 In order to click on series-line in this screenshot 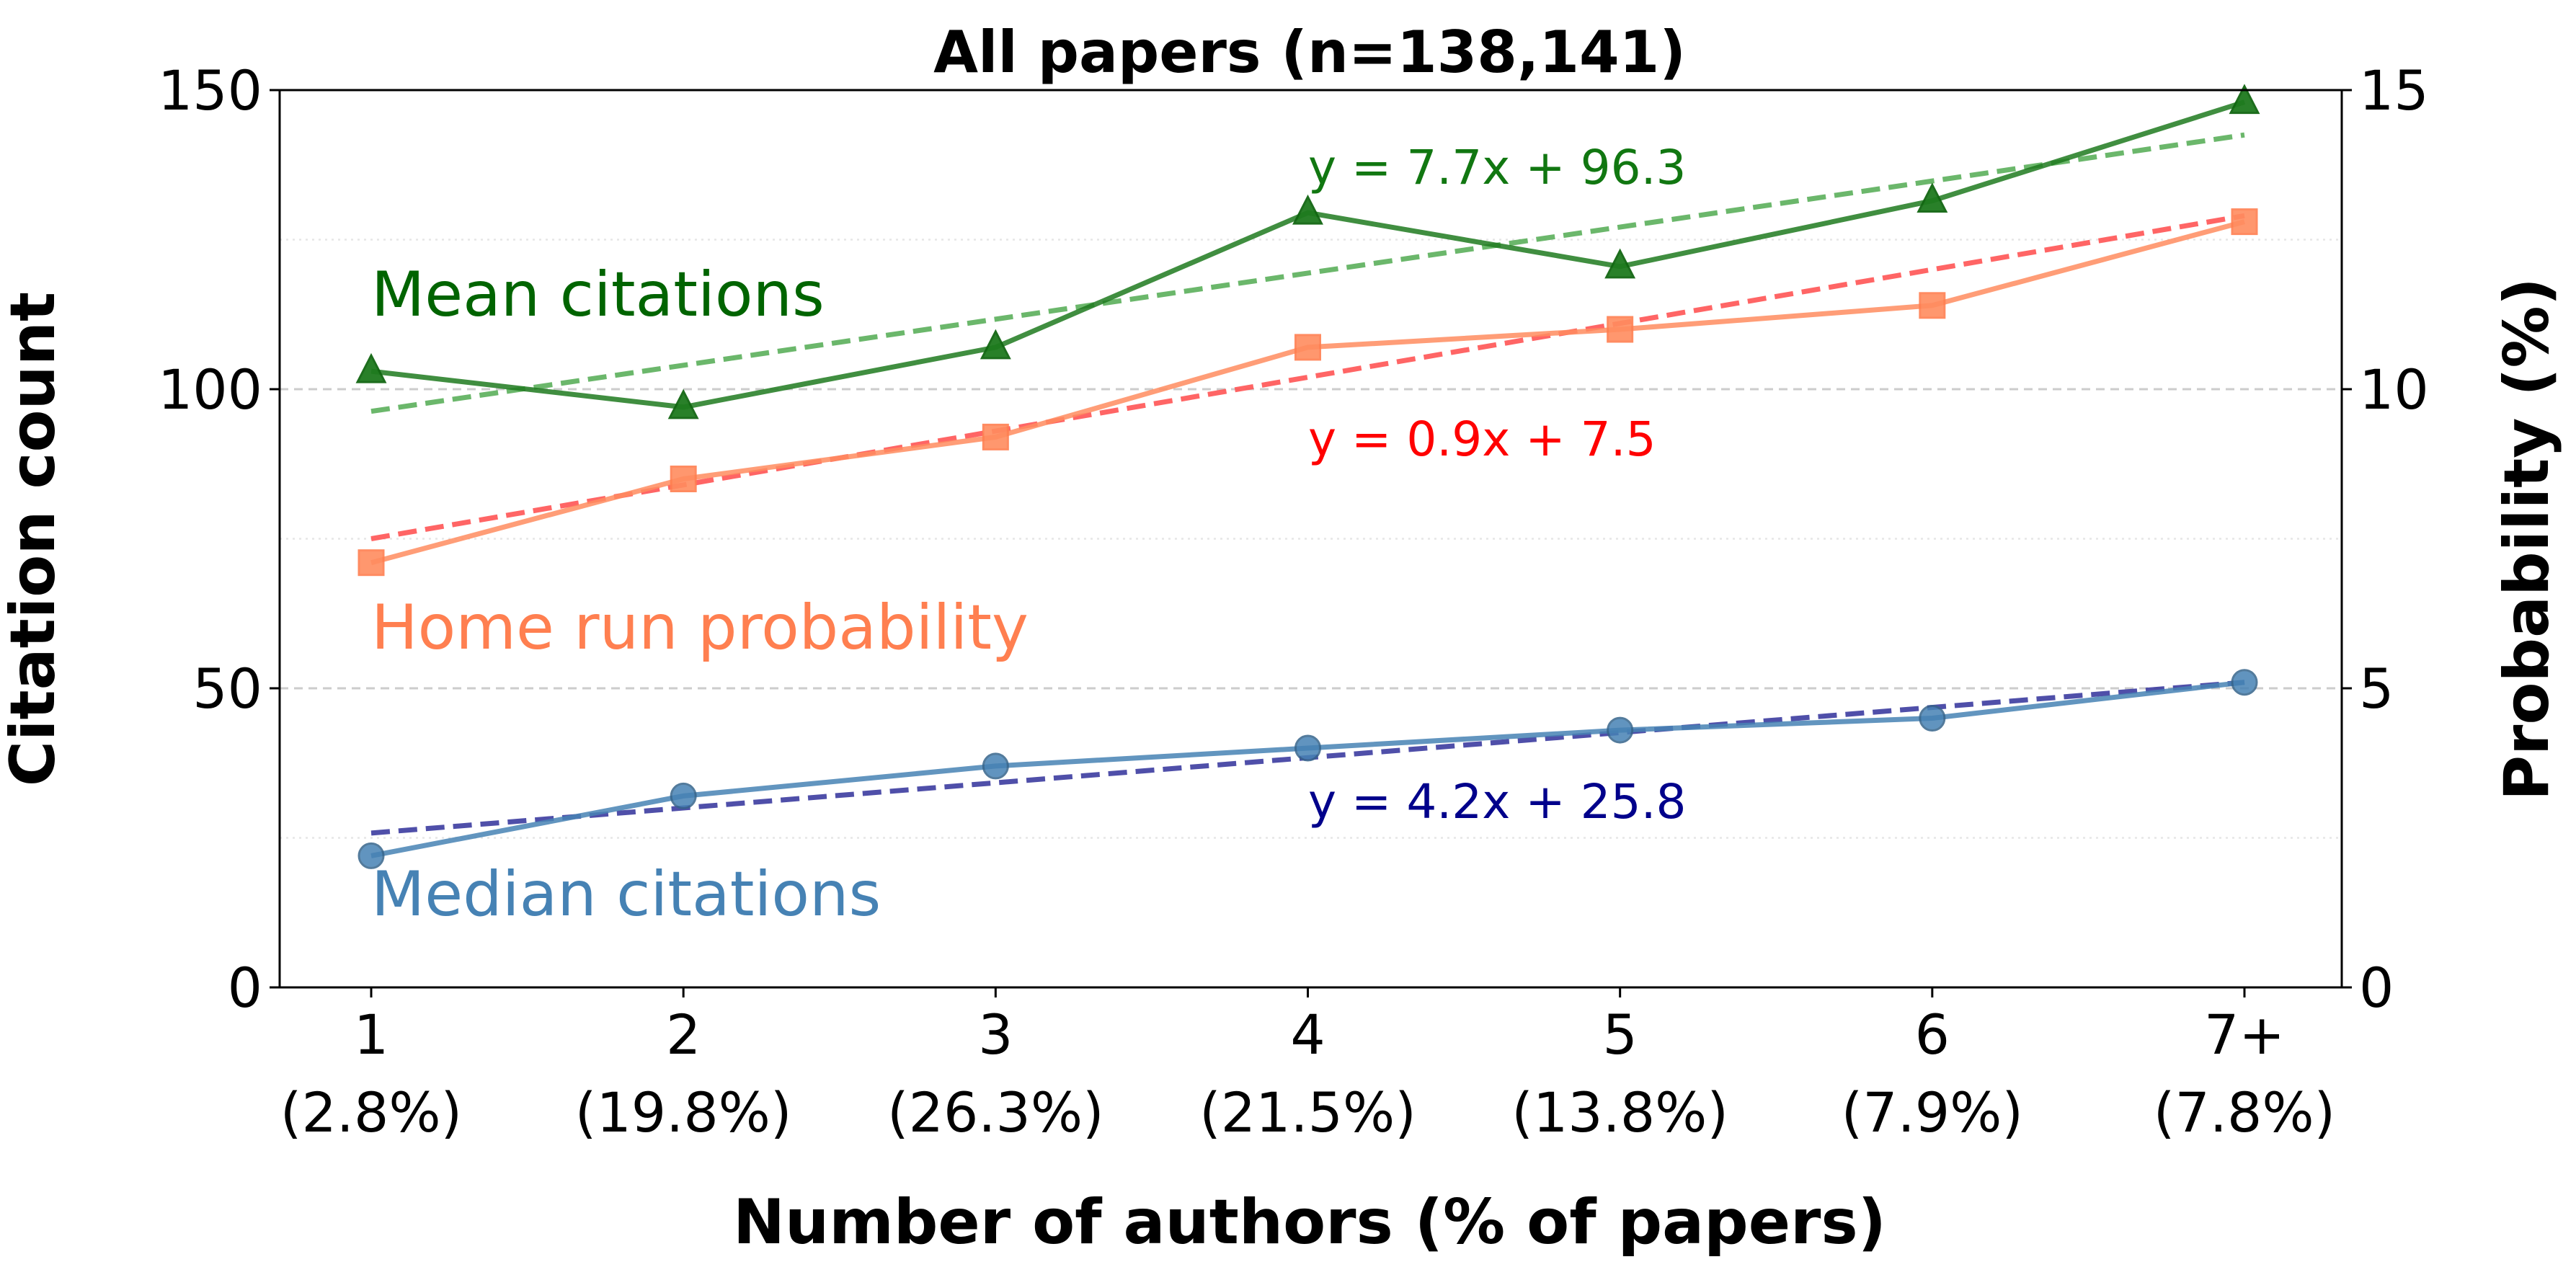, I will do `click(1307, 769)`.